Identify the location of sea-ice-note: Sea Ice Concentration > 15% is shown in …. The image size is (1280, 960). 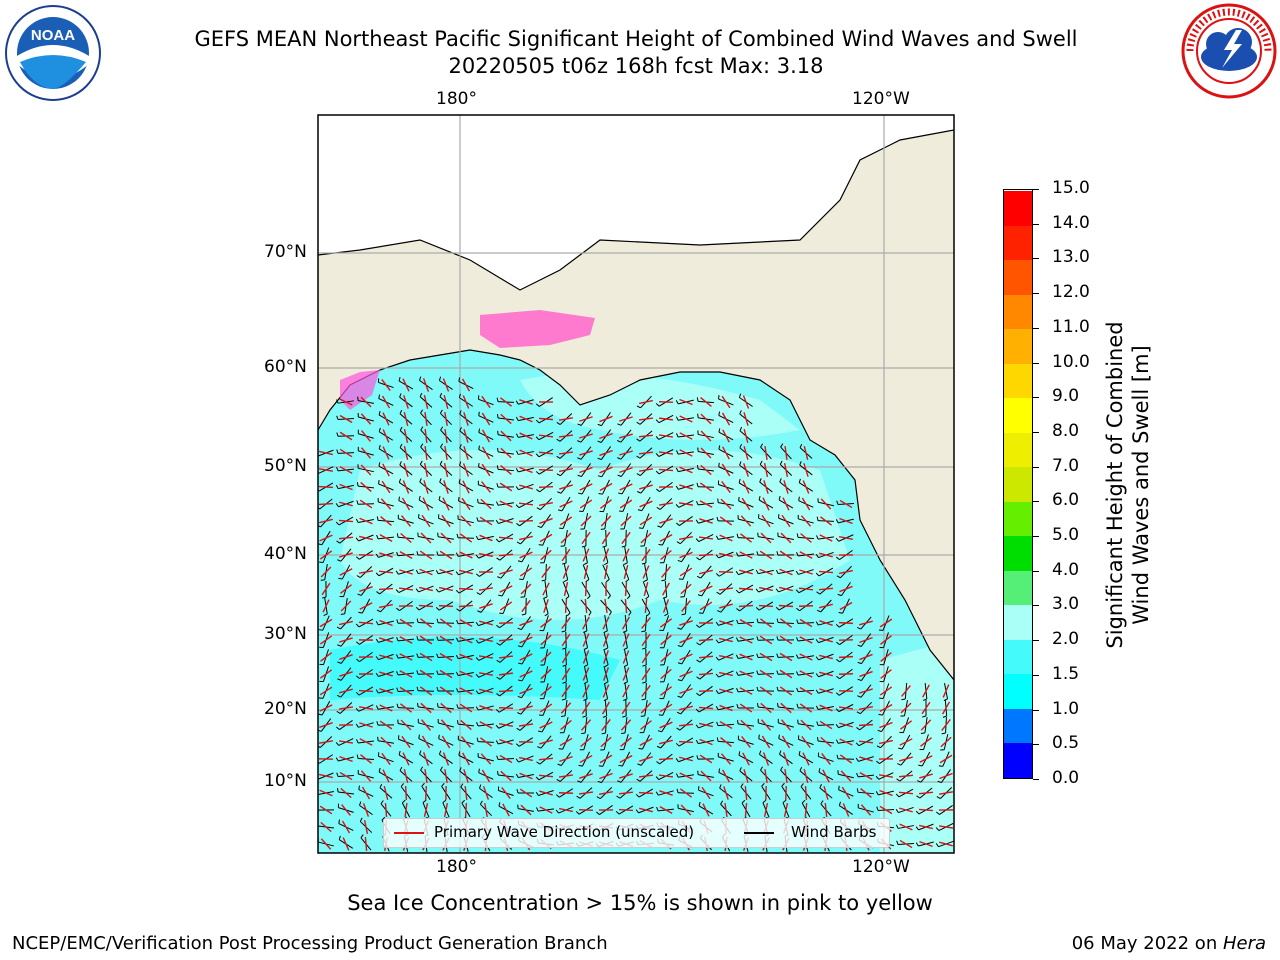
(640, 903).